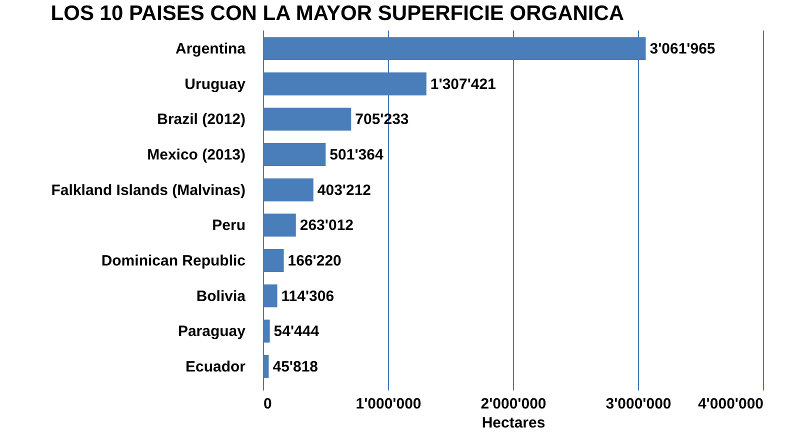  I want to click on y-tick-label: Ecuador, so click(215, 367).